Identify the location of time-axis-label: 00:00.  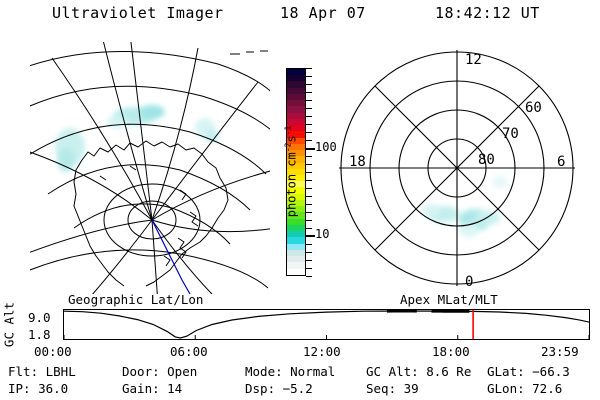
(53, 351).